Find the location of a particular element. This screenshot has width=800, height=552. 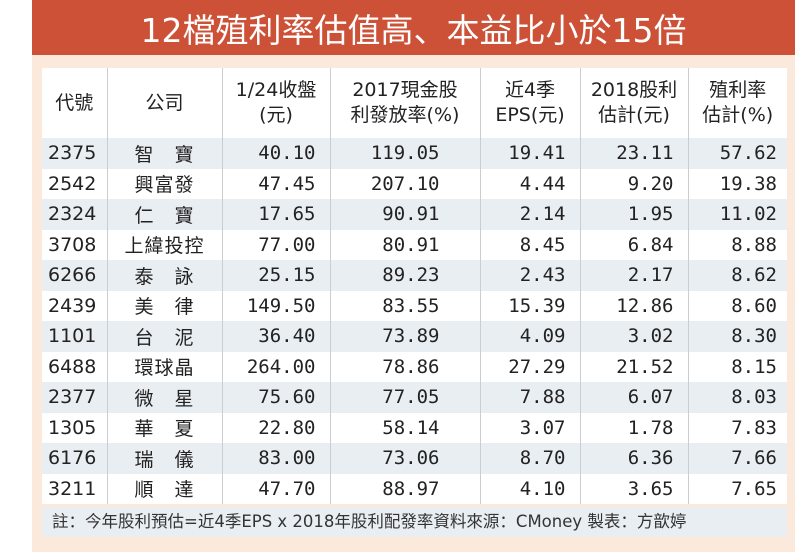

cell-yield-est: 8.03 is located at coordinates (737, 397).